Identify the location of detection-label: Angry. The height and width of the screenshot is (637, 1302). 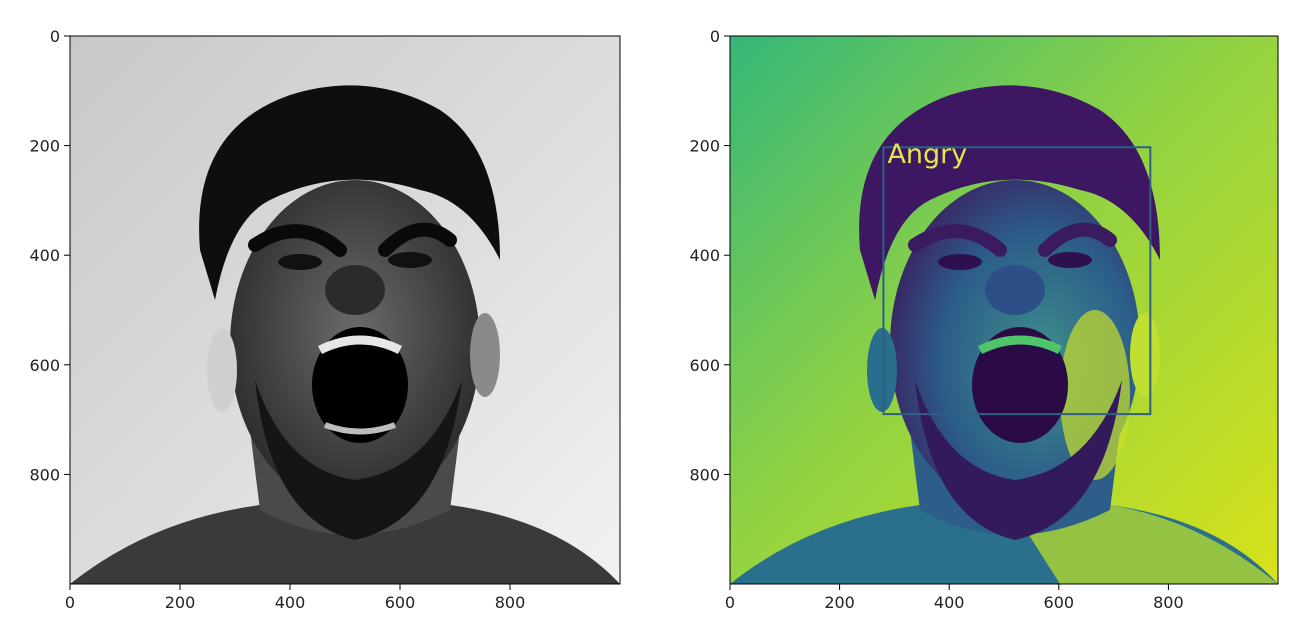
(927, 154).